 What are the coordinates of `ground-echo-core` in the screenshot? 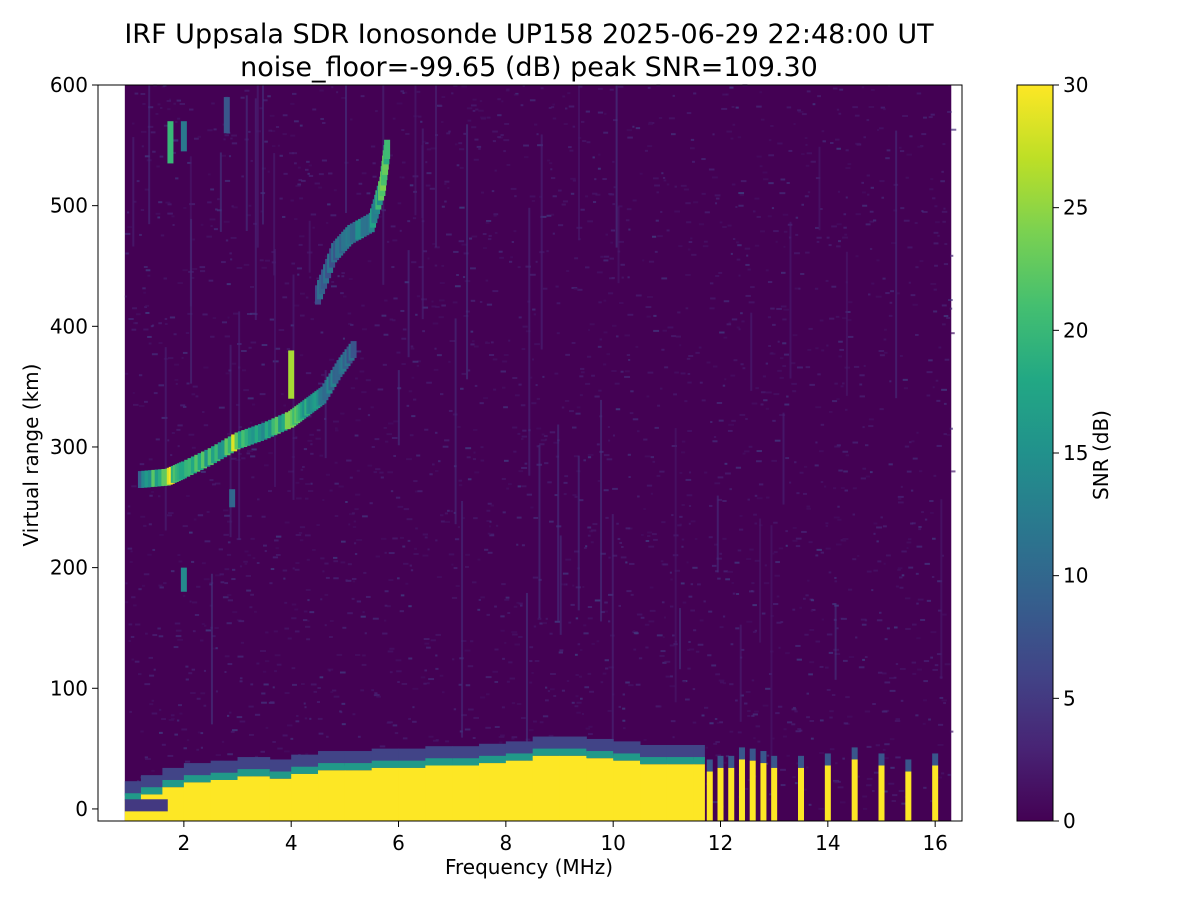 It's located at (546, 788).